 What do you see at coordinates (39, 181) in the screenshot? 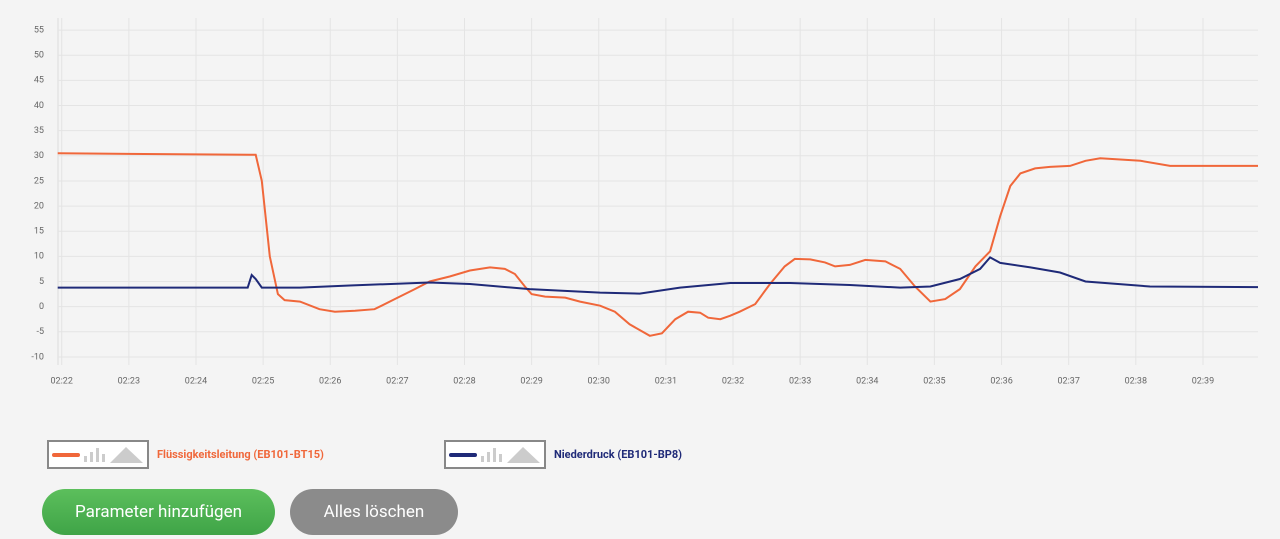
I see `y-tick-label: 25` at bounding box center [39, 181].